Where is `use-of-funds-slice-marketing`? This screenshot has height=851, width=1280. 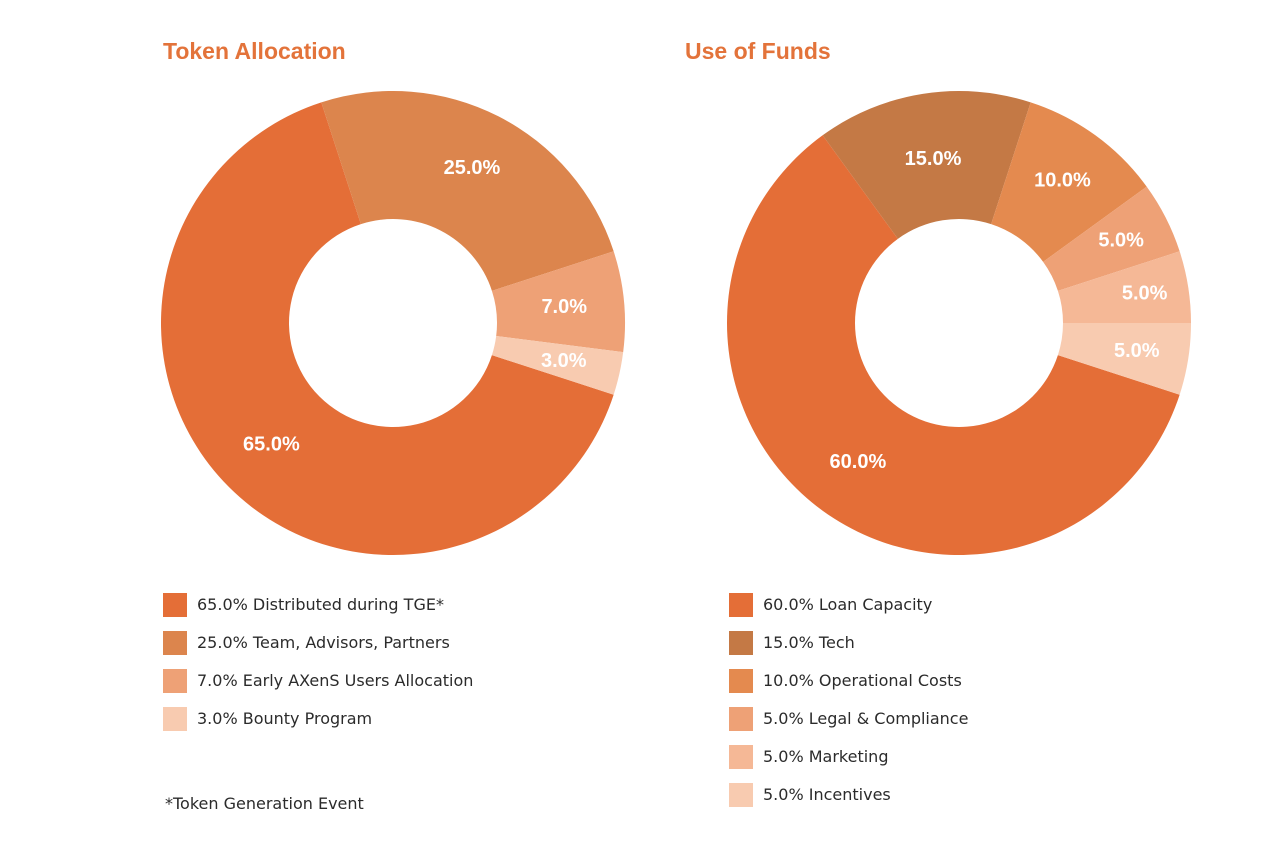
use-of-funds-slice-marketing is located at coordinates (1124, 287).